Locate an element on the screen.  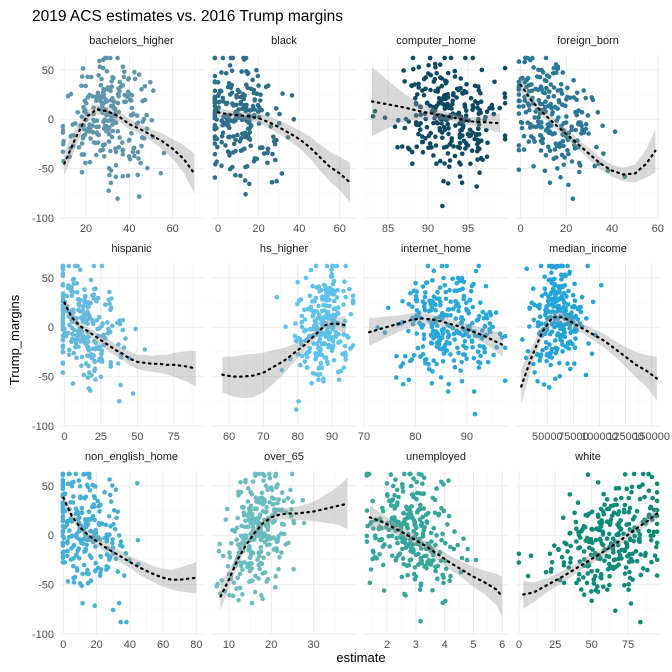
confidence-band is located at coordinates (436, 561).